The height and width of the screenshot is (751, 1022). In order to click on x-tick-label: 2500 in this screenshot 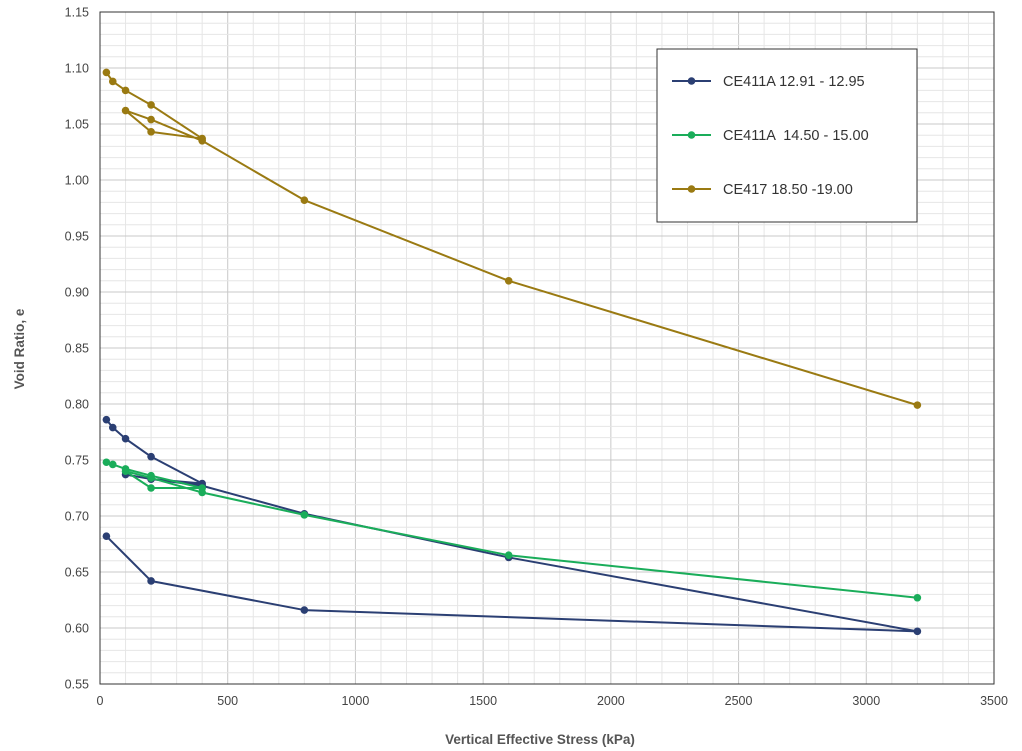, I will do `click(739, 701)`.